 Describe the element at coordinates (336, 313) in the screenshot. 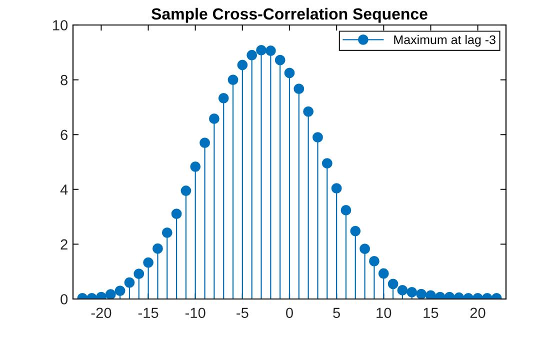

I see `x-tick-label: 5` at that location.